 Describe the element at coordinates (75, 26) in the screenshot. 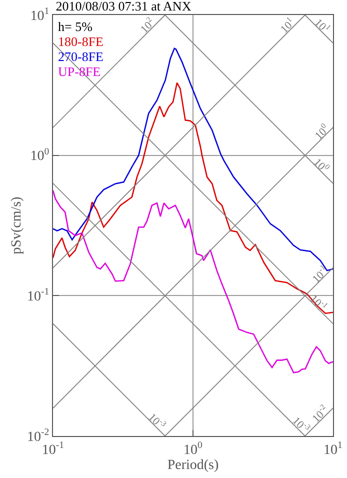

I see `annotation: h= 5%` at that location.